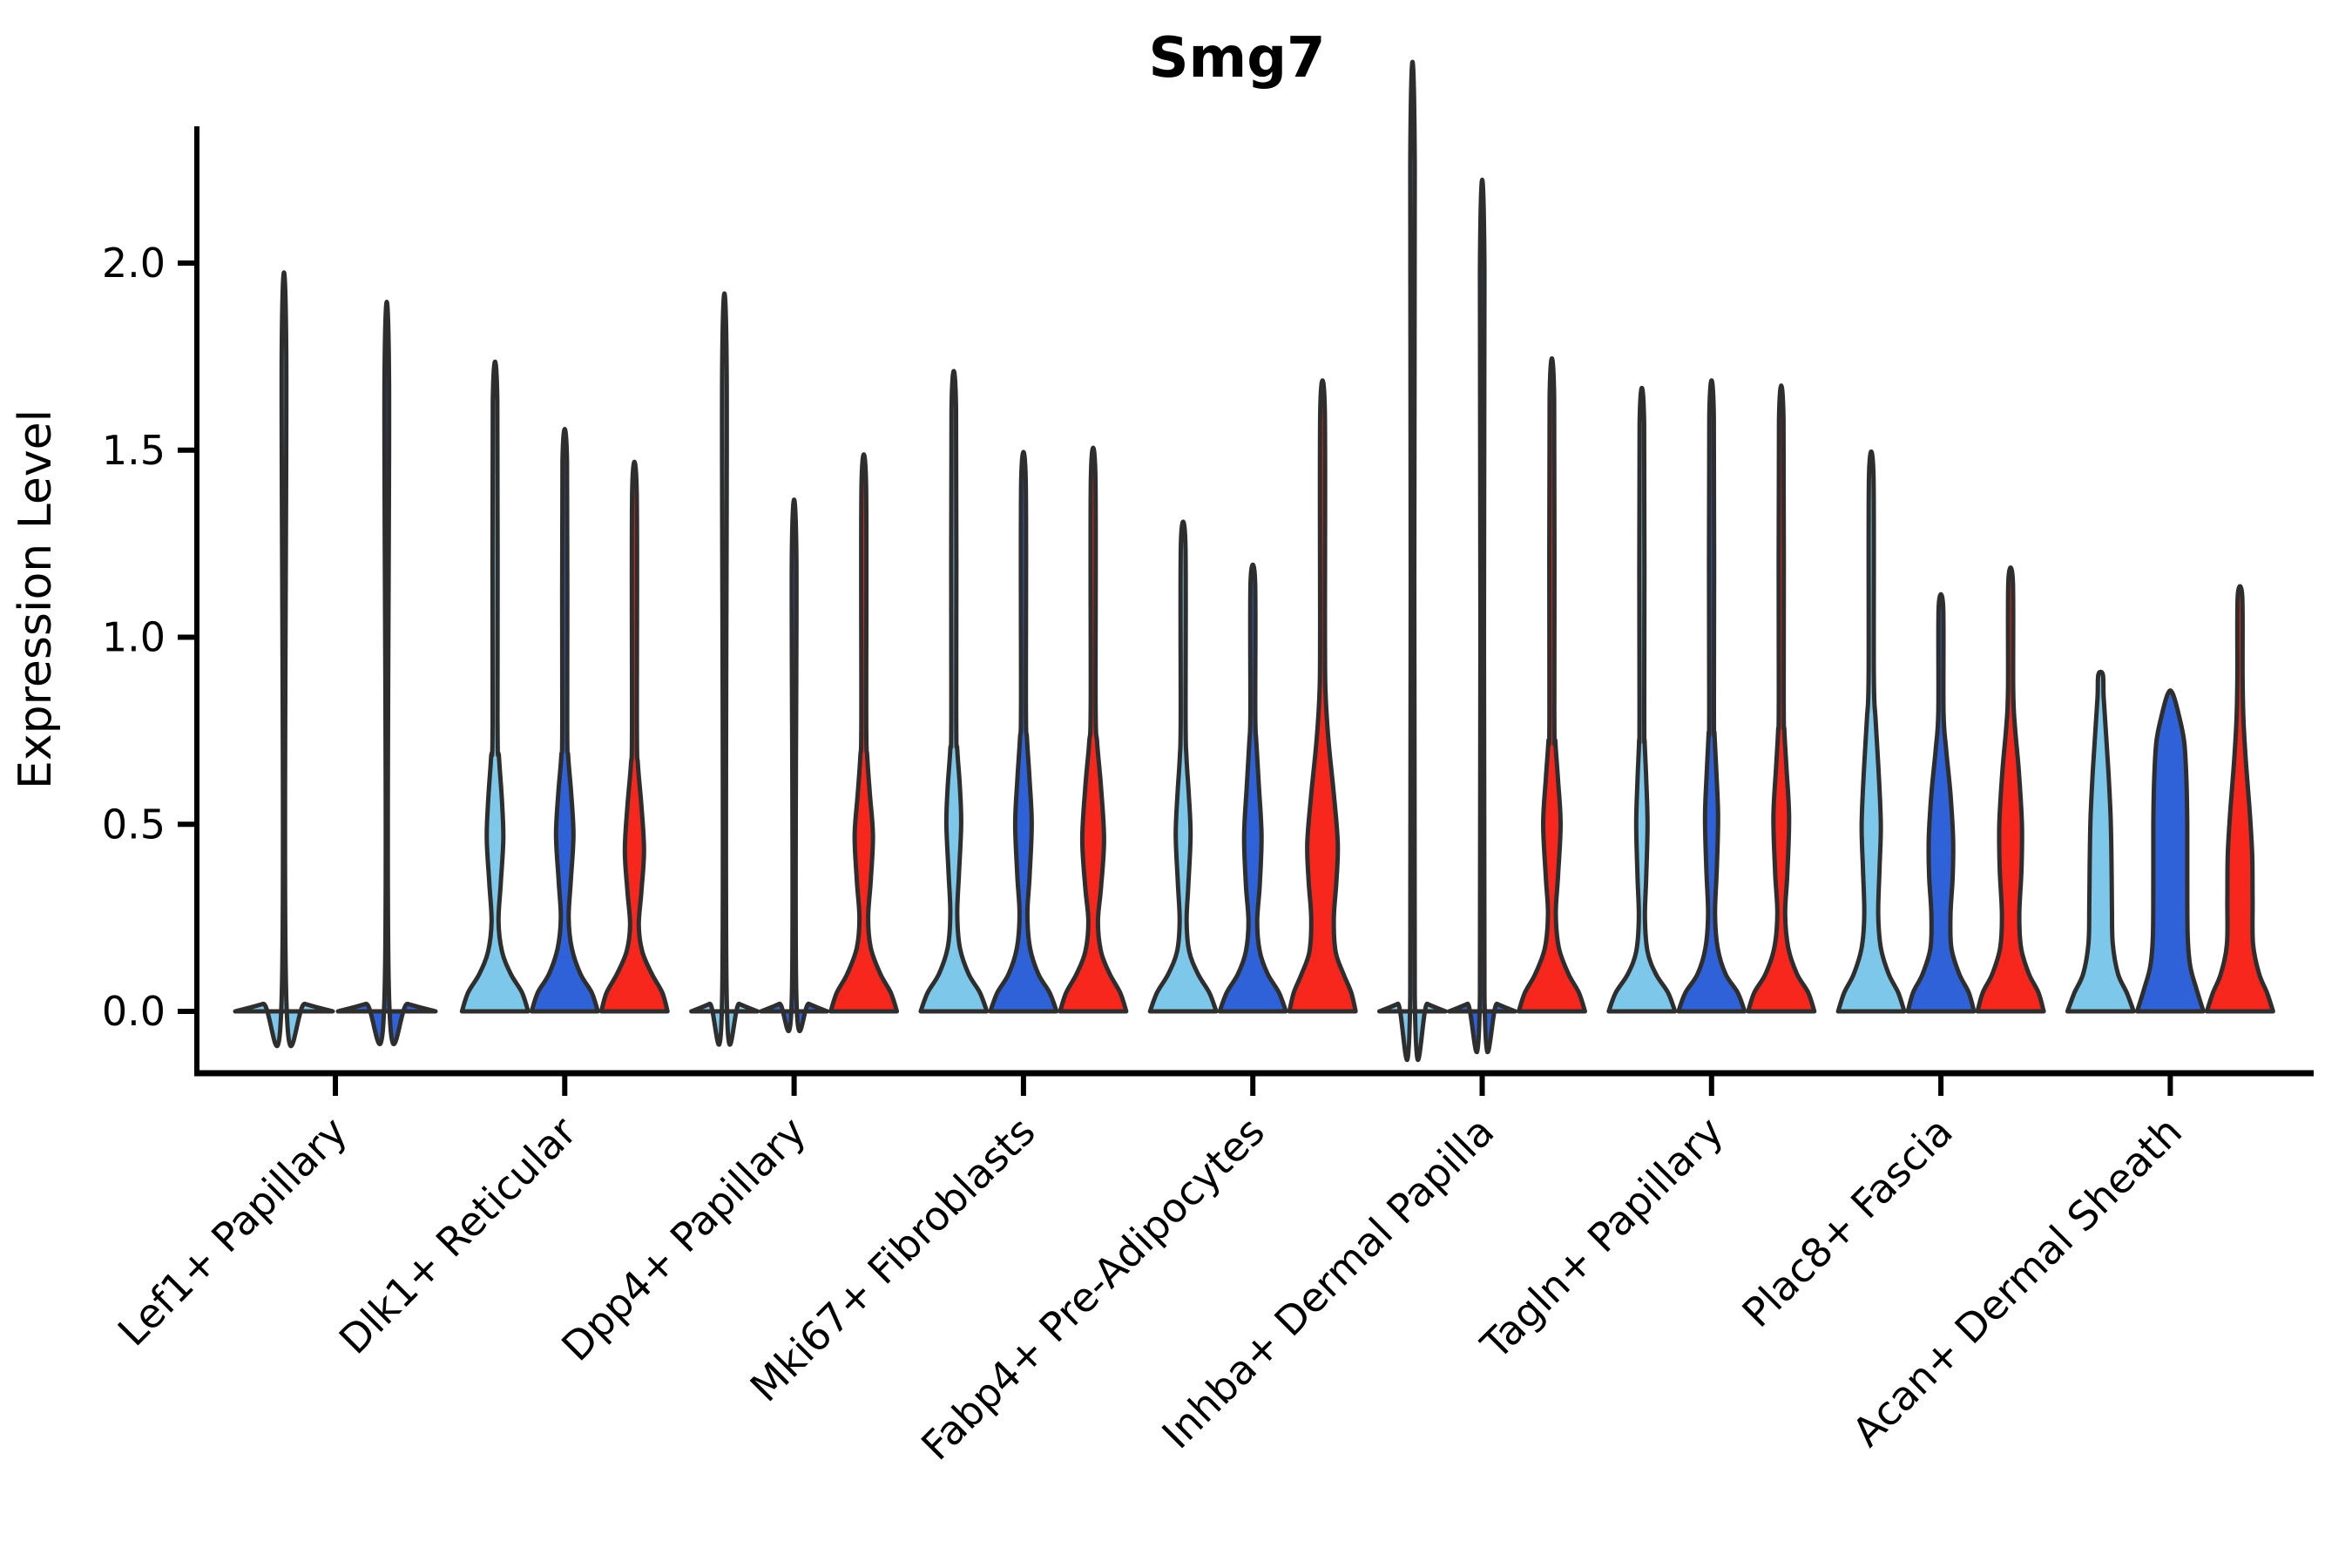  I want to click on violin-mki67-fibroblasts-light-blue, so click(954, 691).